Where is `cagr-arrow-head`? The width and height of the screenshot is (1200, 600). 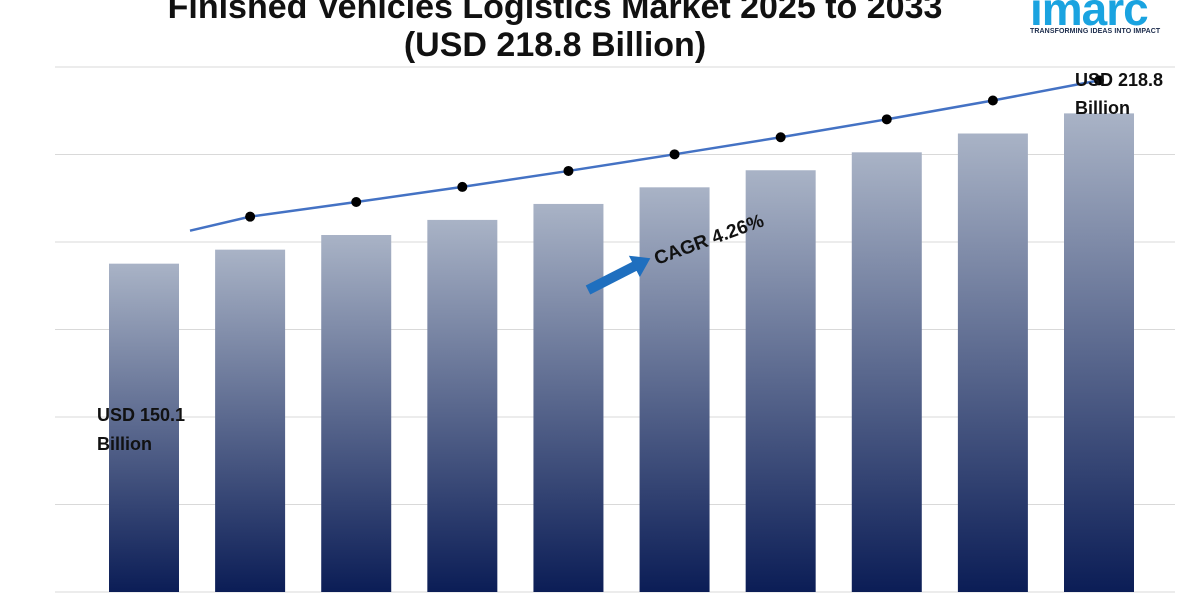
cagr-arrow-head is located at coordinates (639, 266).